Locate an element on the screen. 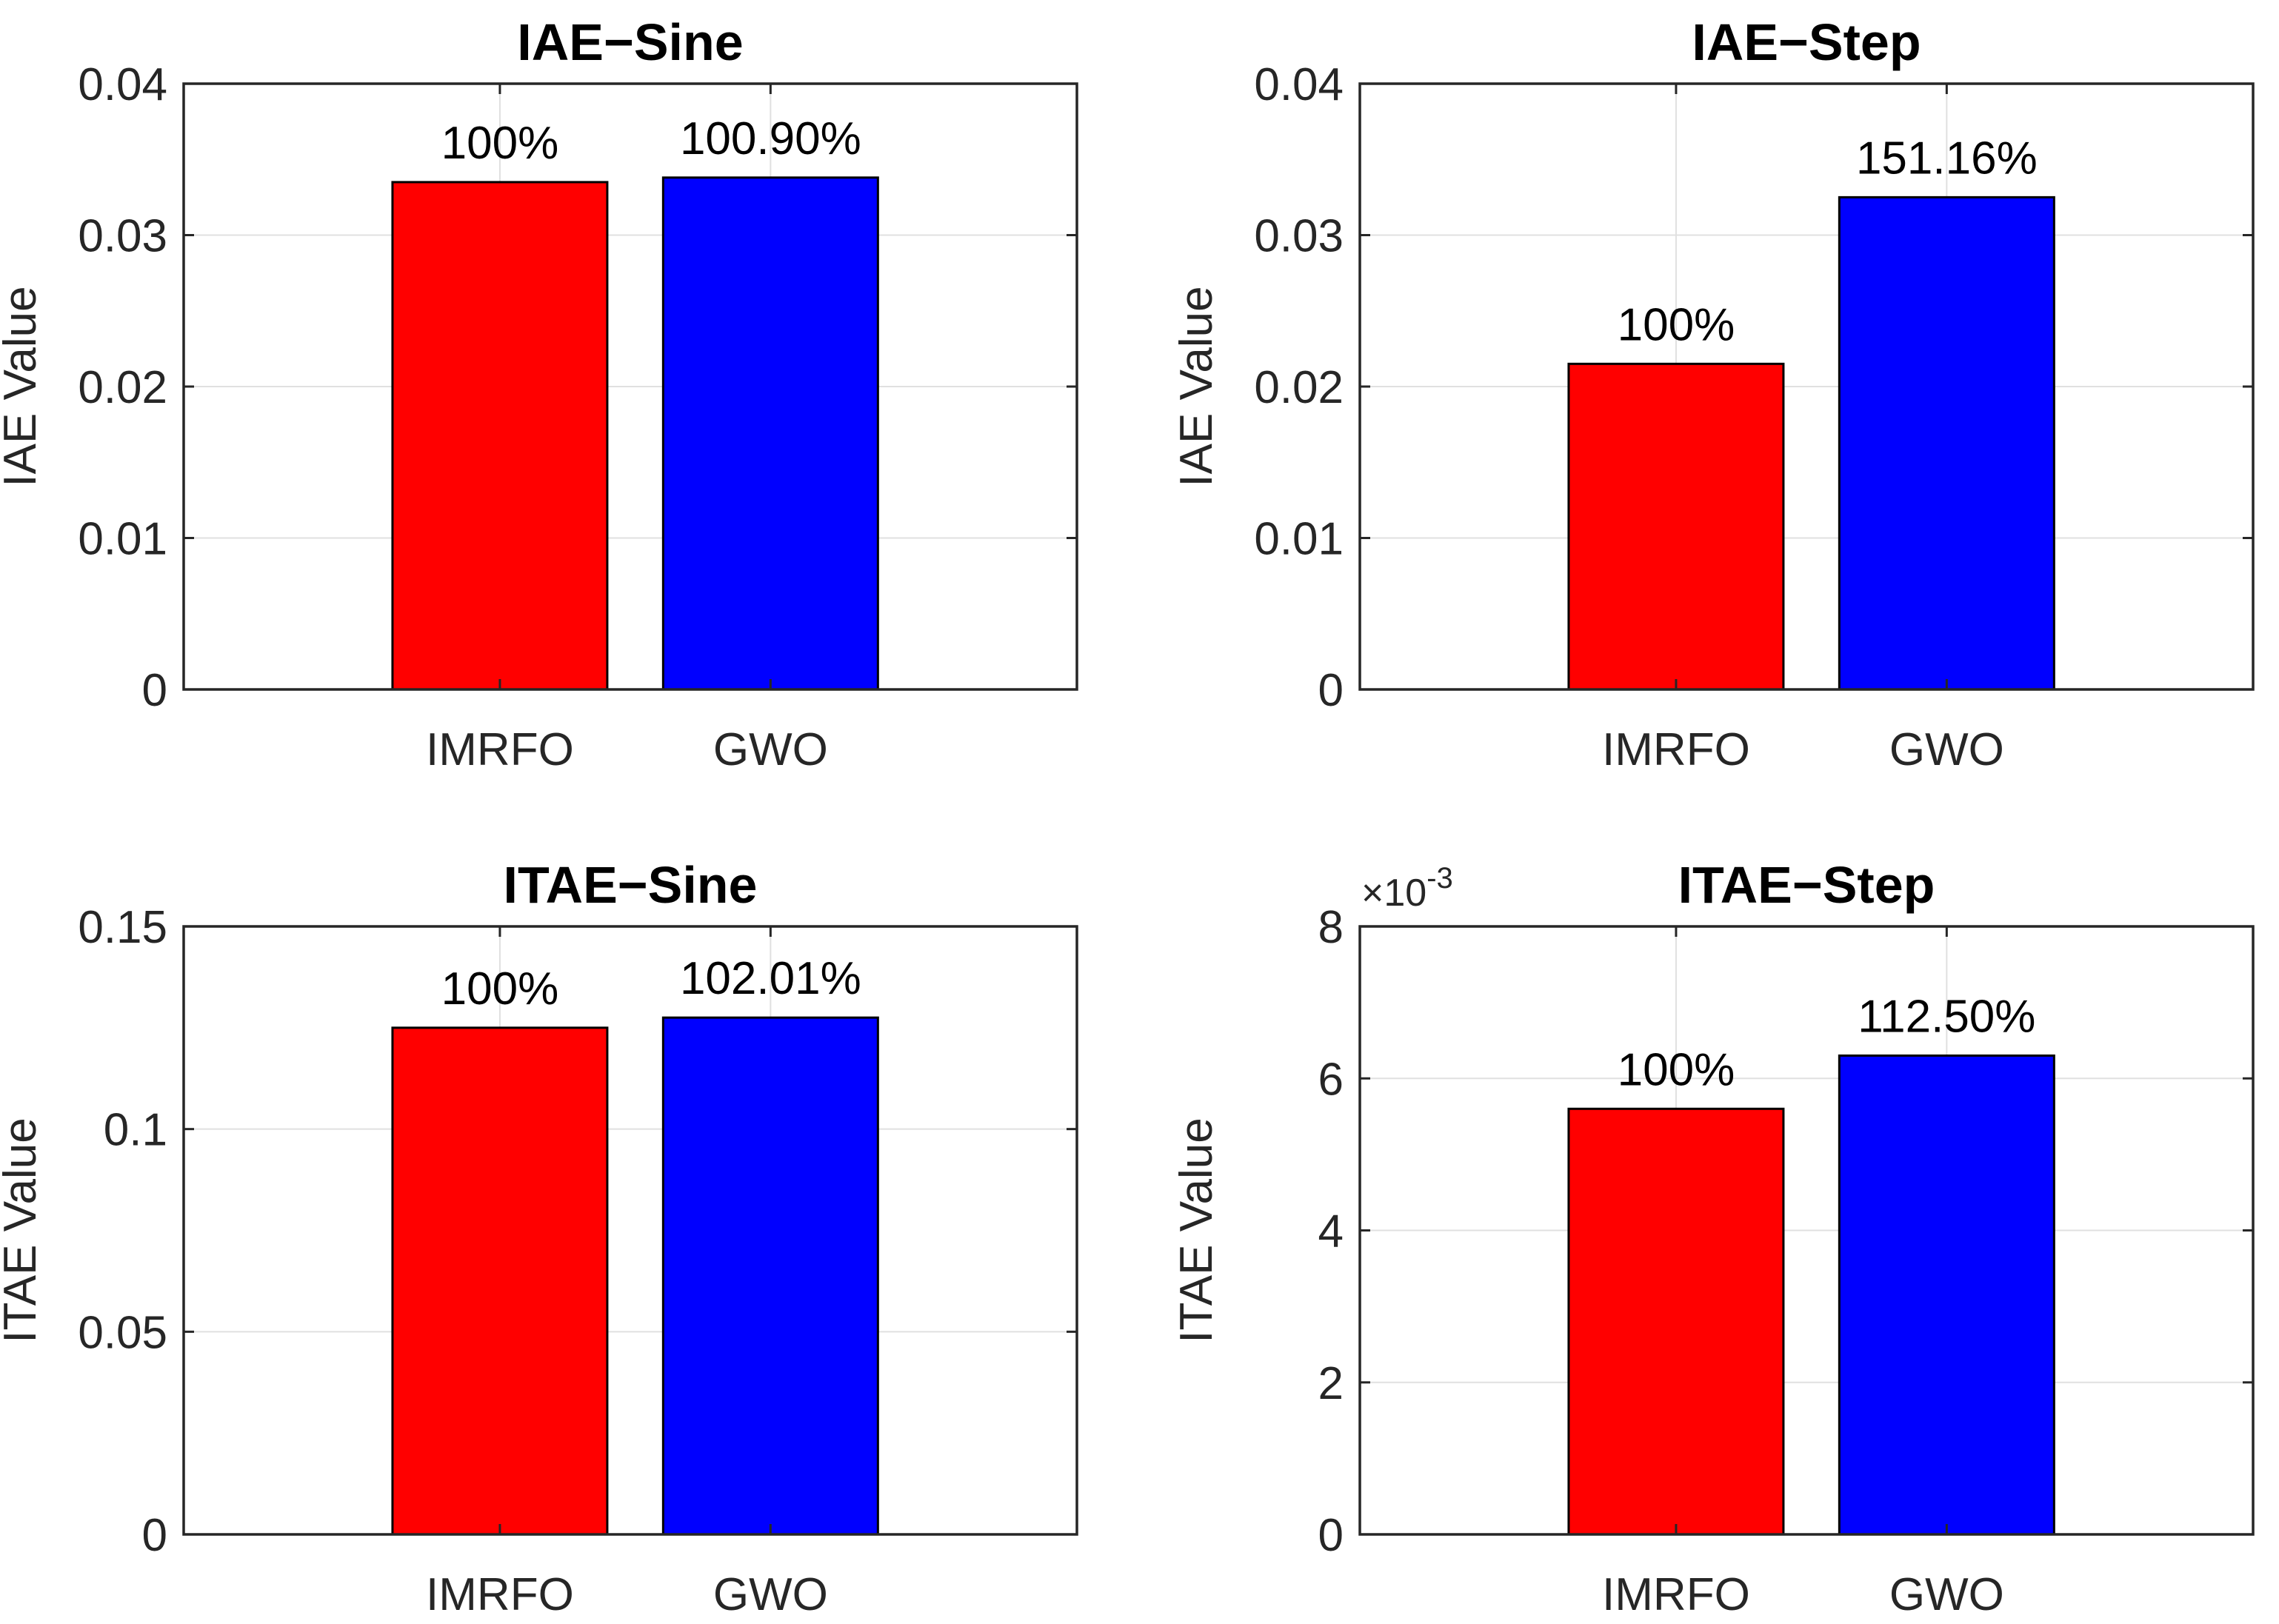  axis-exponent-label: ×10⁻³ is located at coordinates (1407, 888).